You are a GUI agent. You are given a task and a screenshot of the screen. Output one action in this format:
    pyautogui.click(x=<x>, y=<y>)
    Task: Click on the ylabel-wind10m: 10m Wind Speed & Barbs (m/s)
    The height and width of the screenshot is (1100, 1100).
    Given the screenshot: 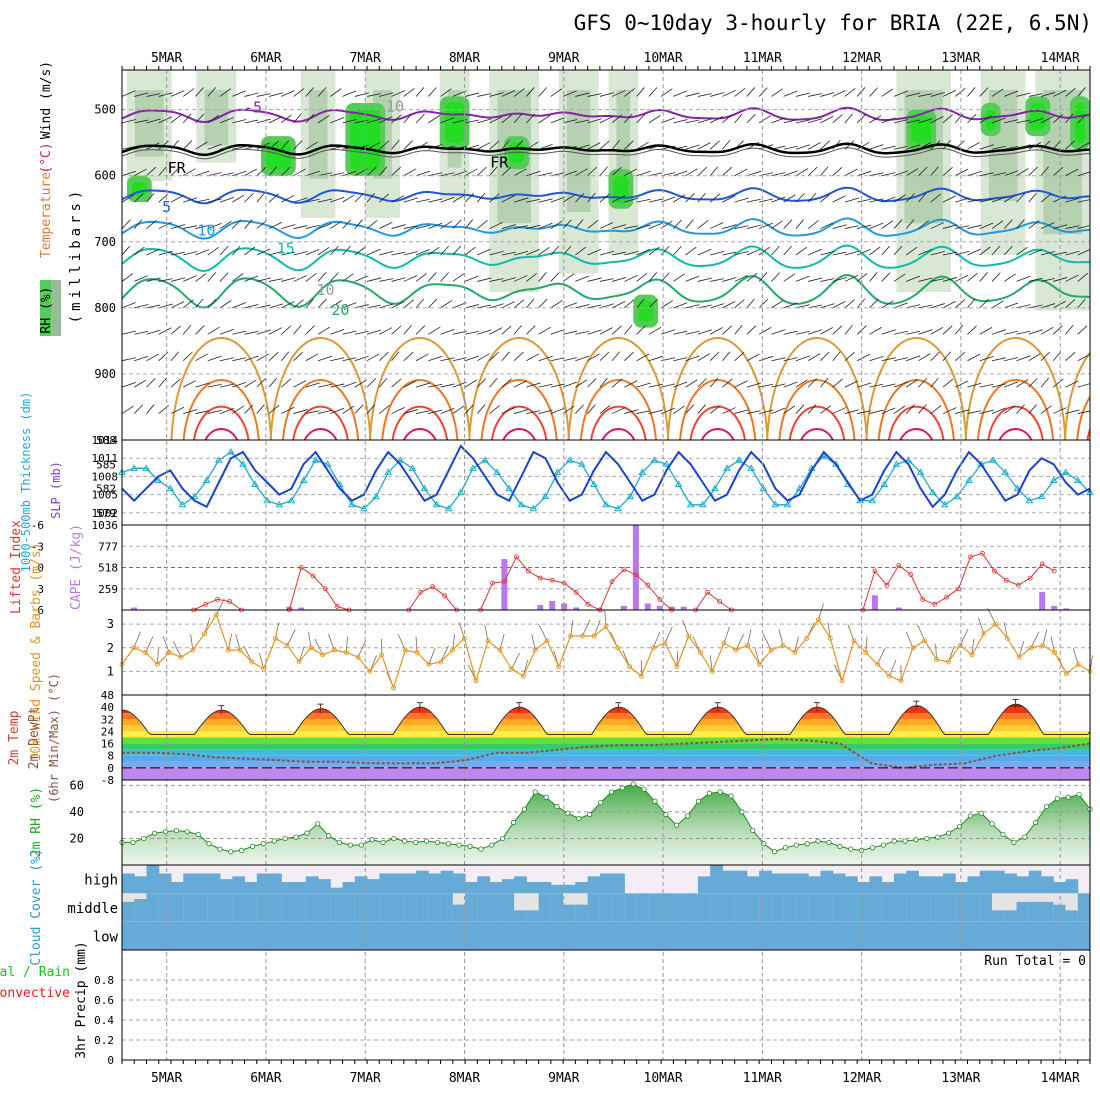 What is the action you would take?
    pyautogui.click(x=36, y=651)
    